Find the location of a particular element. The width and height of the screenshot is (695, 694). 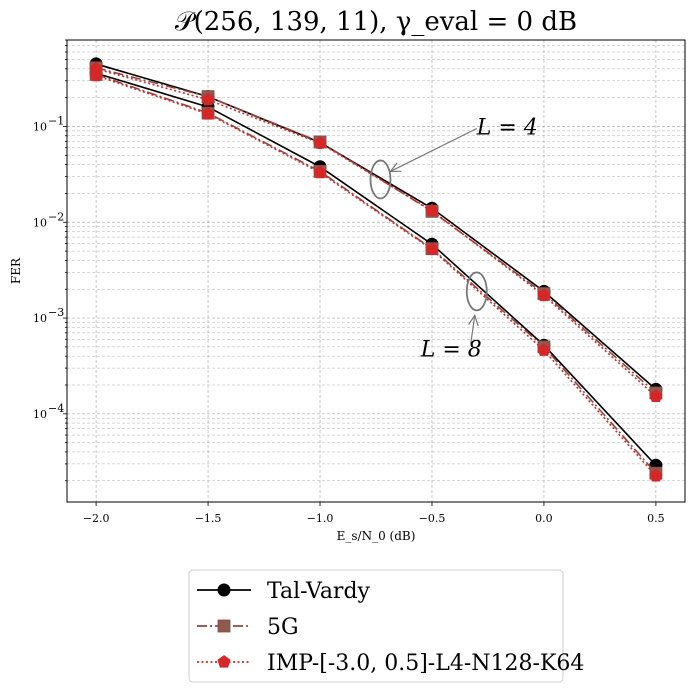

annotation-label: L = 8 is located at coordinates (451, 350).